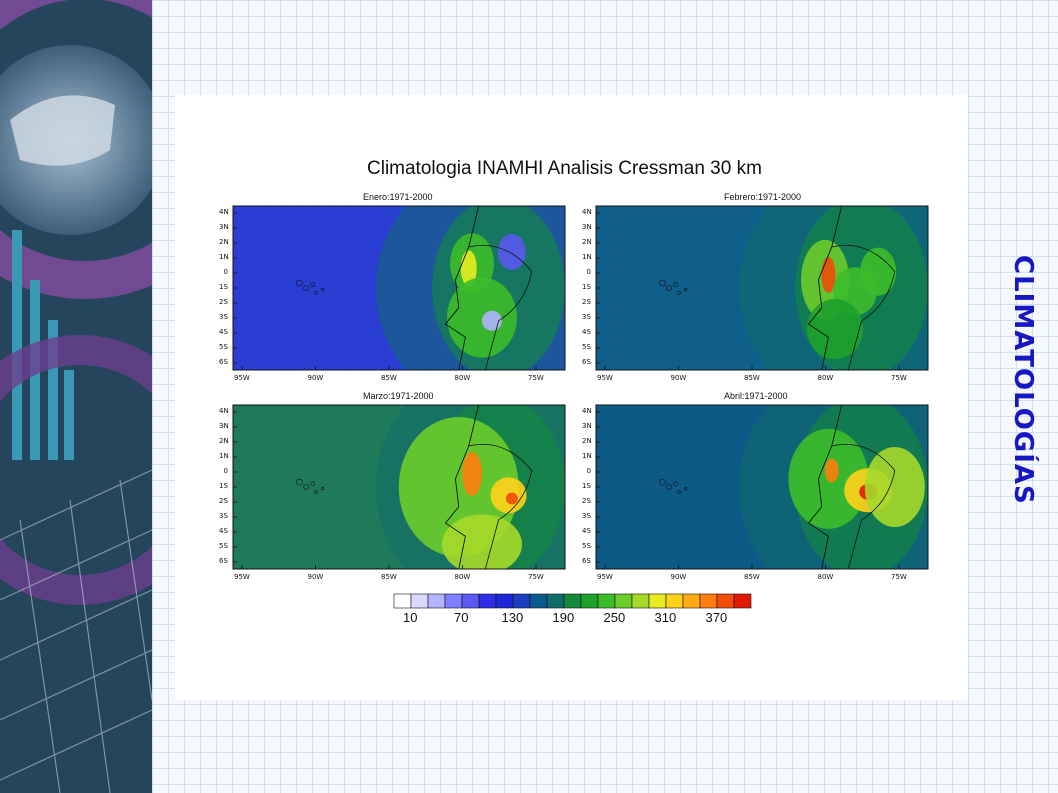  I want to click on colorbar-label: 190, so click(563, 617).